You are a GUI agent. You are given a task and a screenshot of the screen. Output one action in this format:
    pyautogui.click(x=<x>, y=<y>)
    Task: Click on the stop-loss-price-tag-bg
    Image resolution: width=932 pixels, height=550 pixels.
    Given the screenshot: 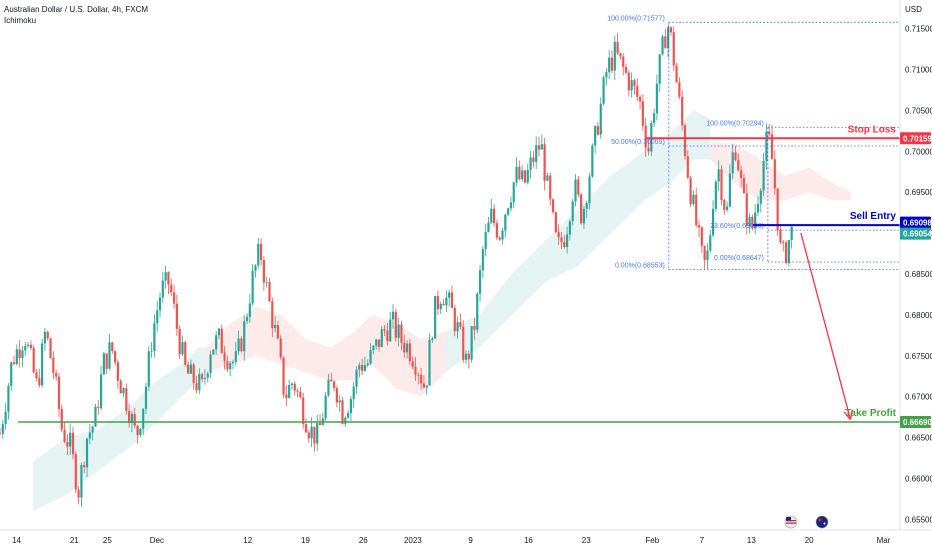 What is the action you would take?
    pyautogui.click(x=915, y=138)
    